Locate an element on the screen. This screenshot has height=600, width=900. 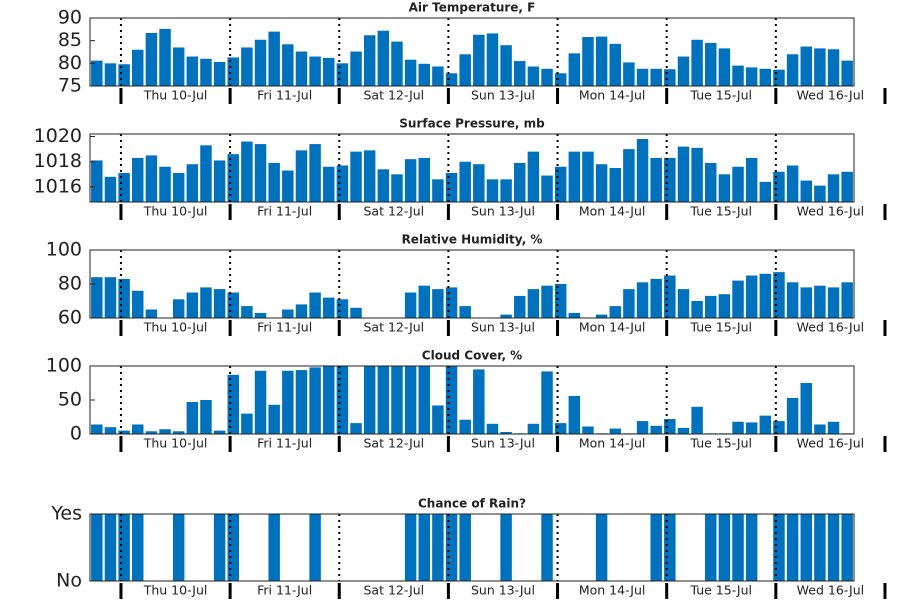
y-tick-label: 75 is located at coordinates (70, 86).